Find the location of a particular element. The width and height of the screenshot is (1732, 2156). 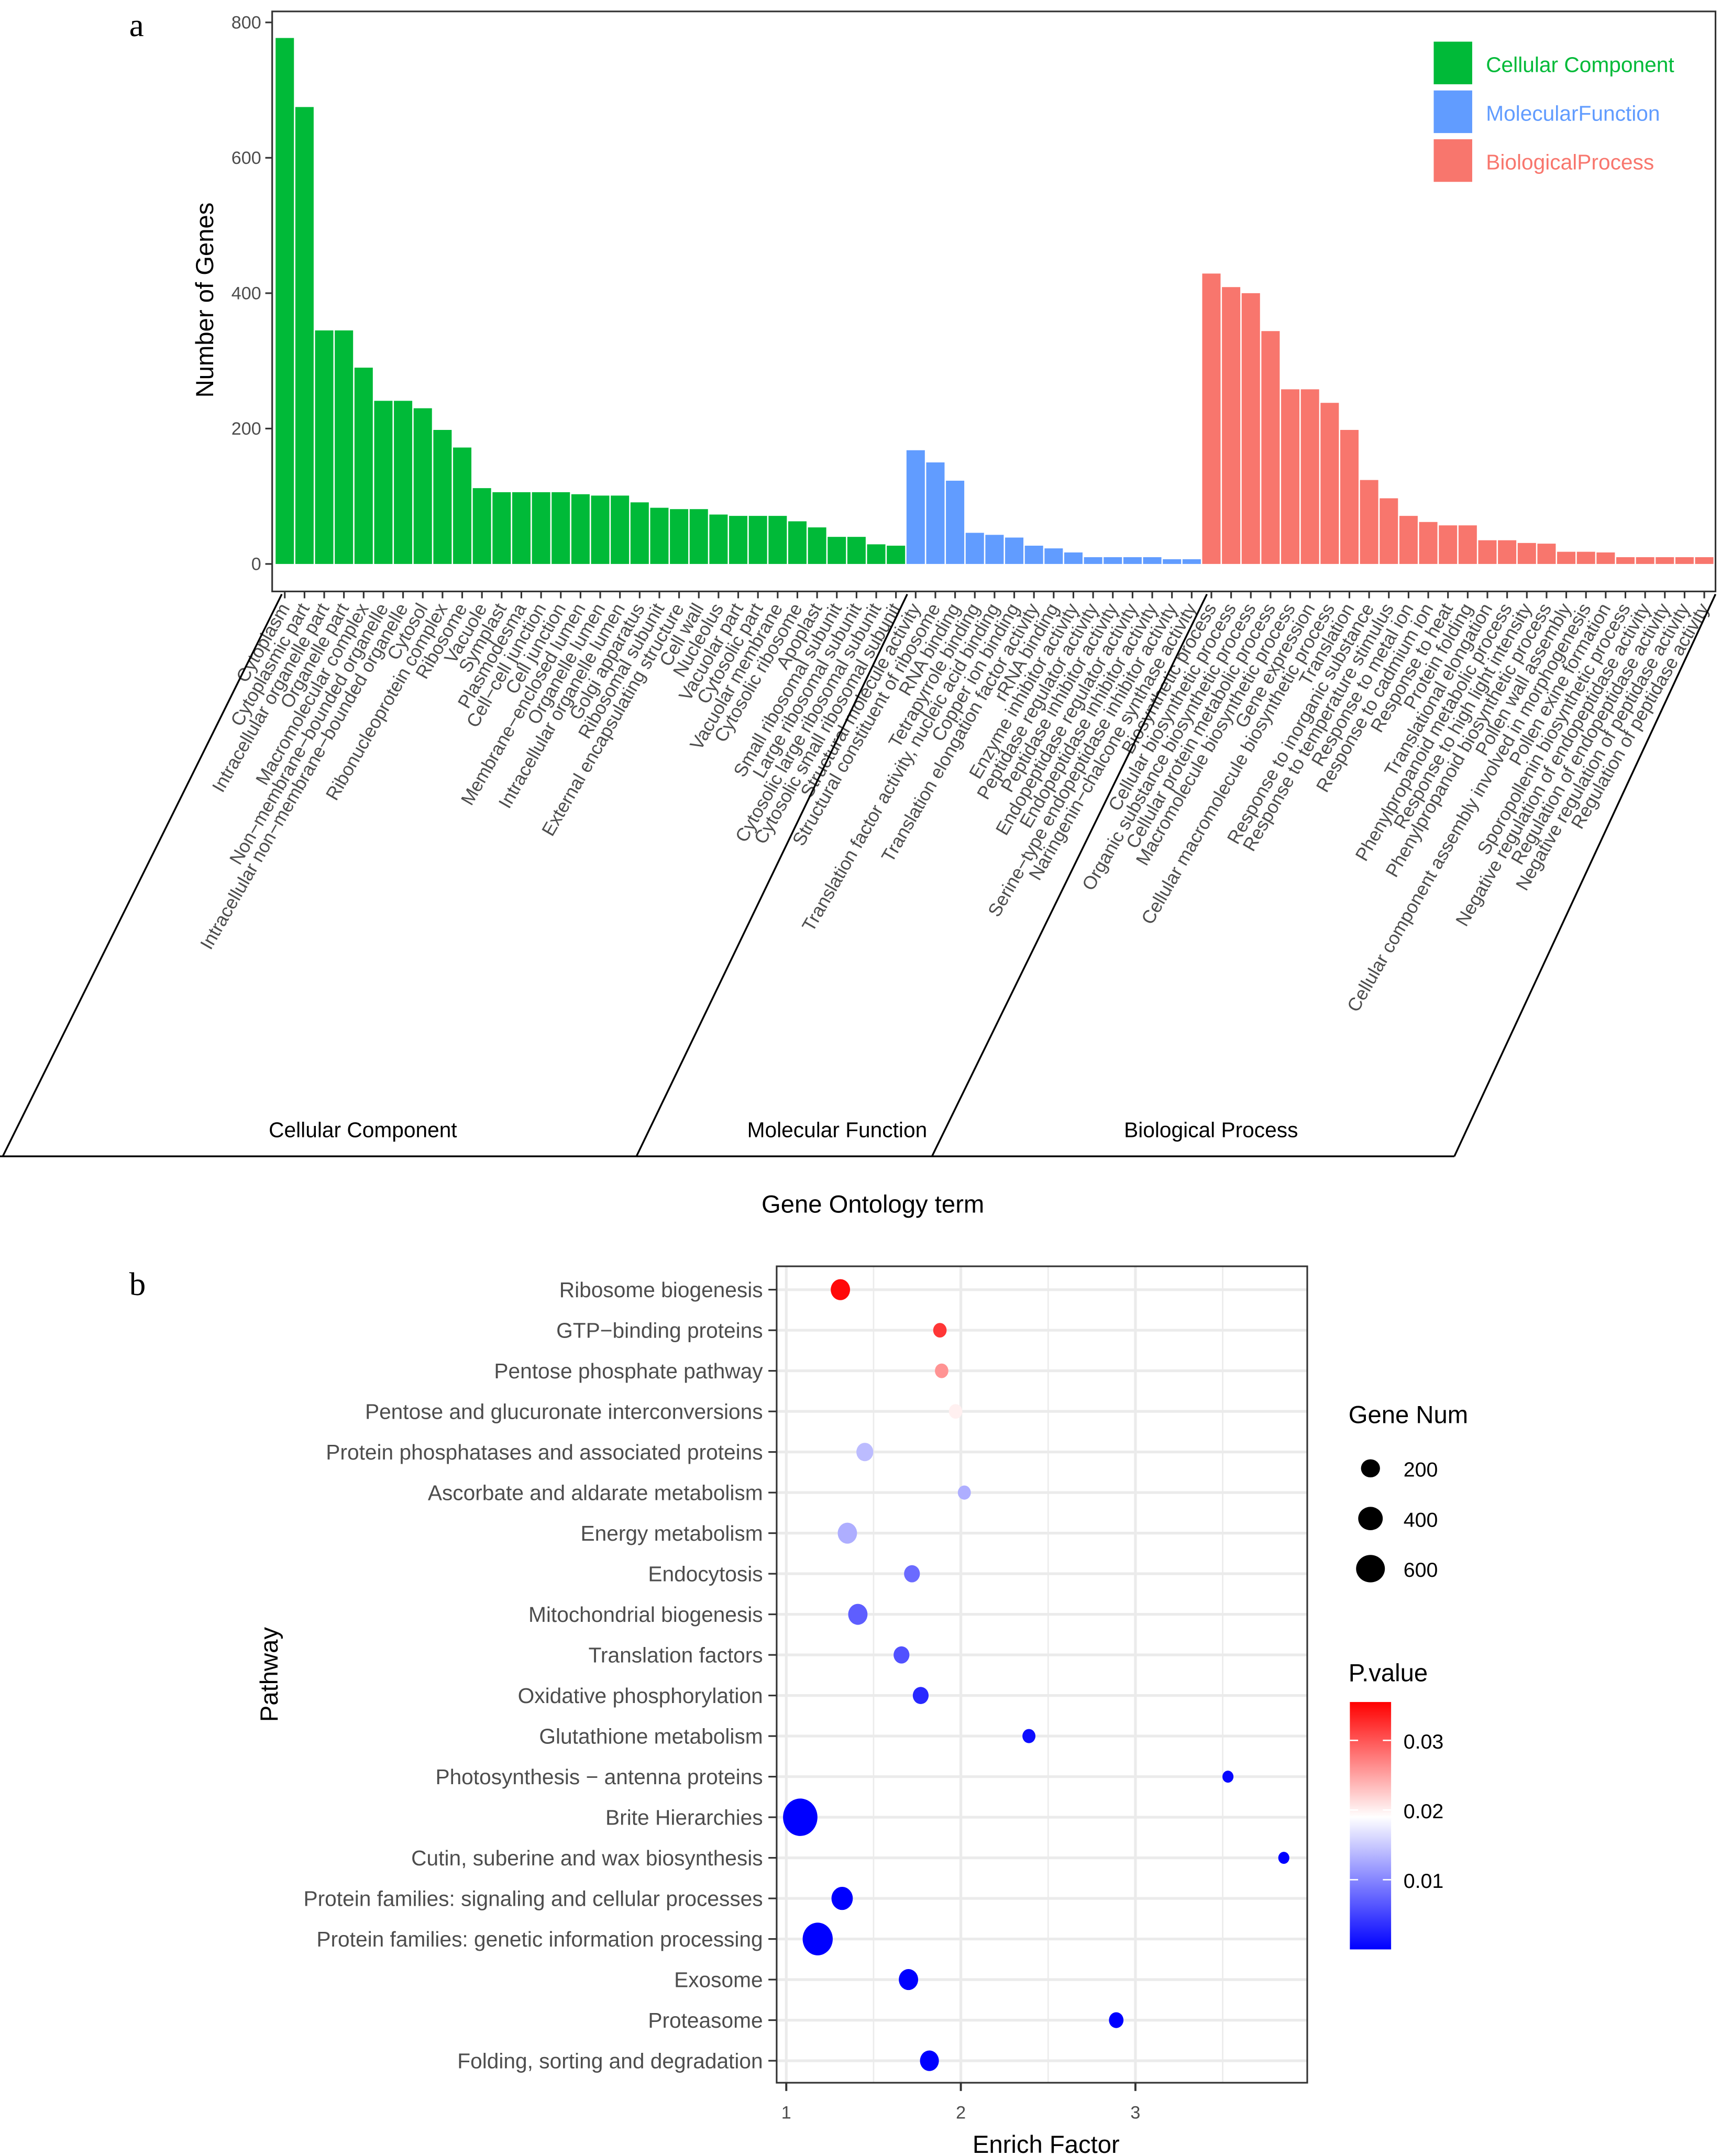

color-legend-title: P.value is located at coordinates (1388, 1673).